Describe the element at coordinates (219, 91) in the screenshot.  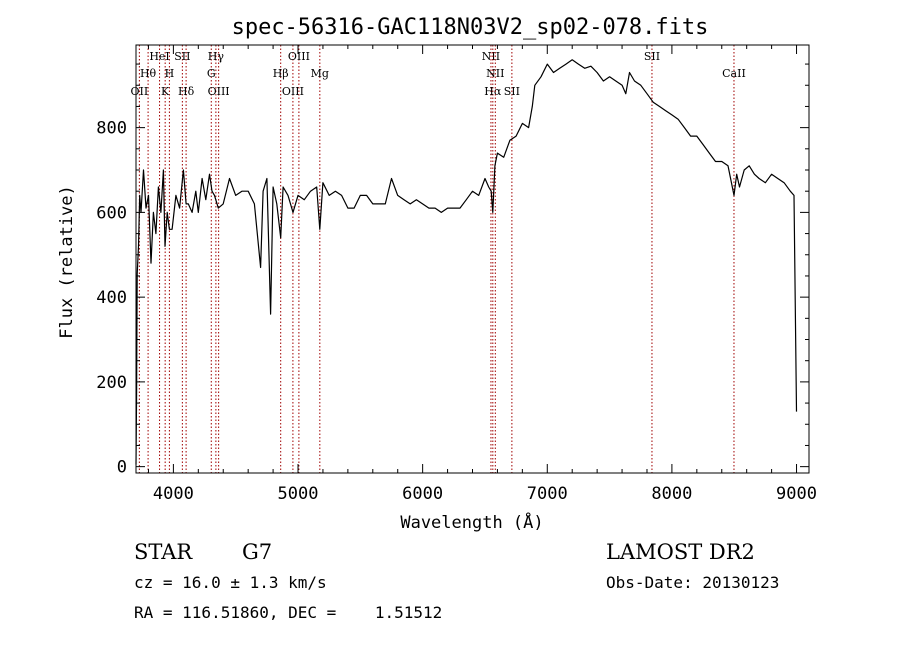
I see `line-marker-label-9: OIII` at that location.